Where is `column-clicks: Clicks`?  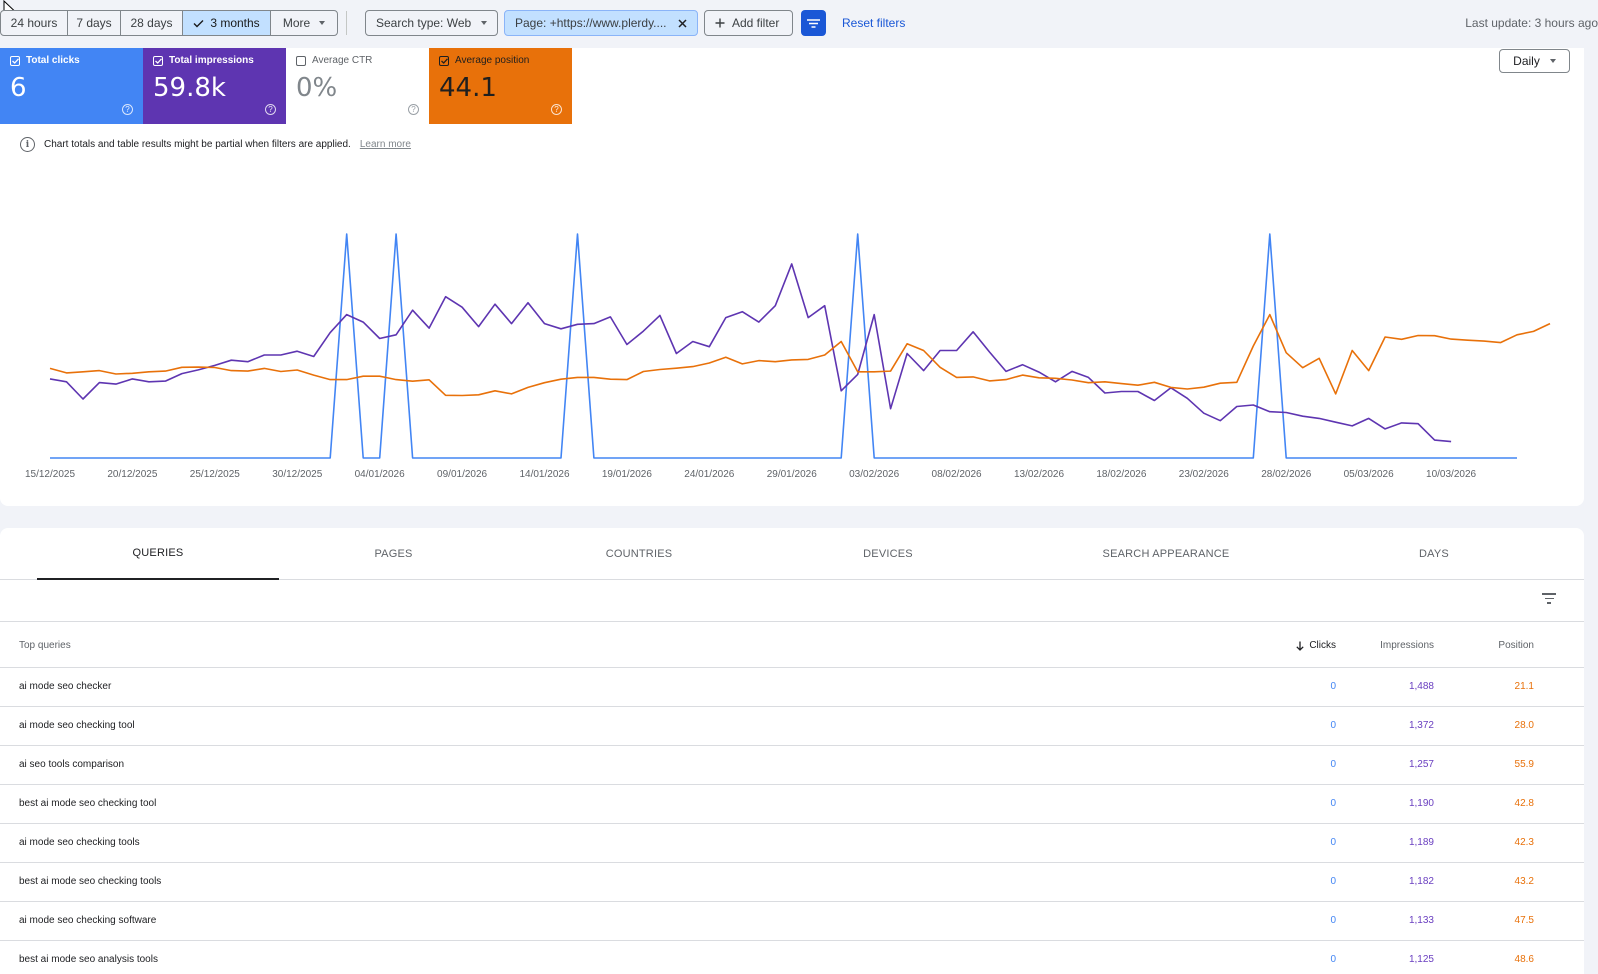
column-clicks: Clicks is located at coordinates (1316, 645).